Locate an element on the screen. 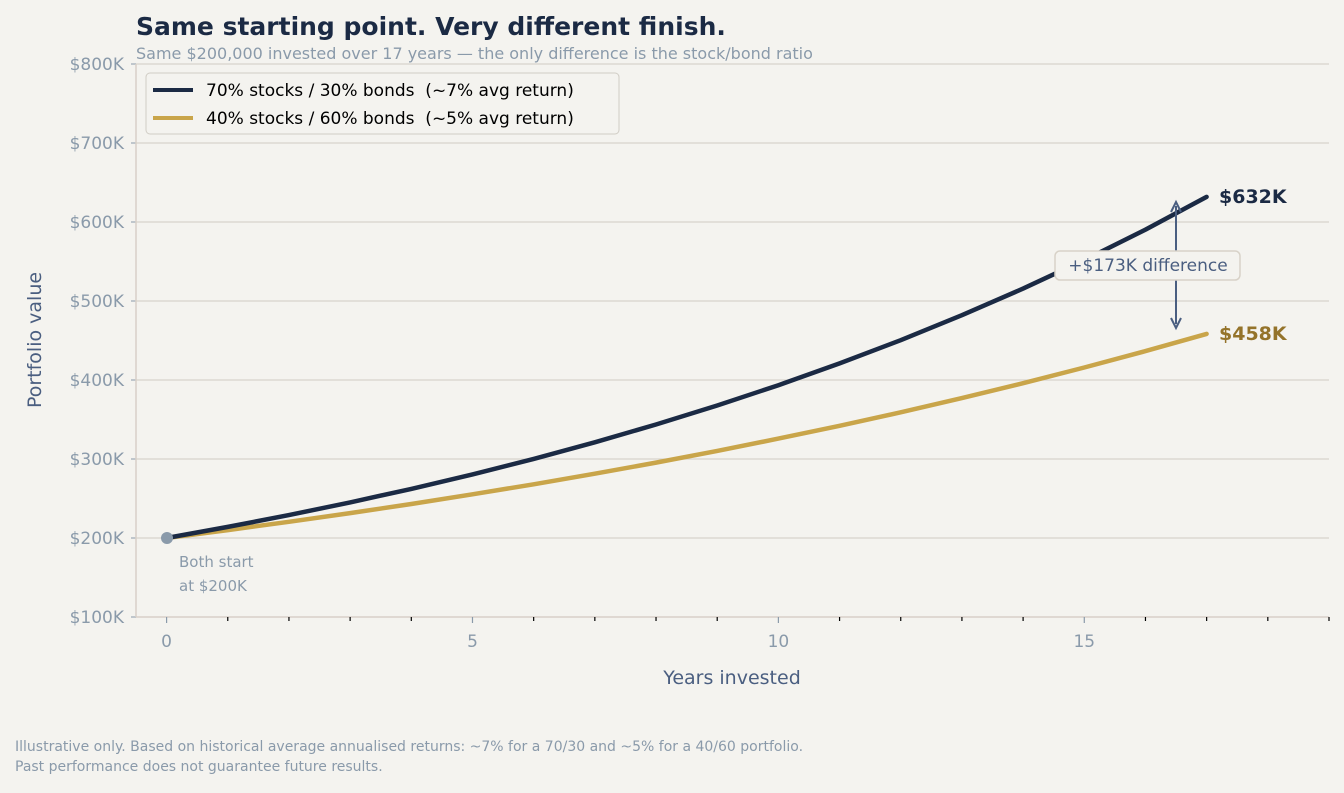 The width and height of the screenshot is (1344, 793). start-point is located at coordinates (167, 538).